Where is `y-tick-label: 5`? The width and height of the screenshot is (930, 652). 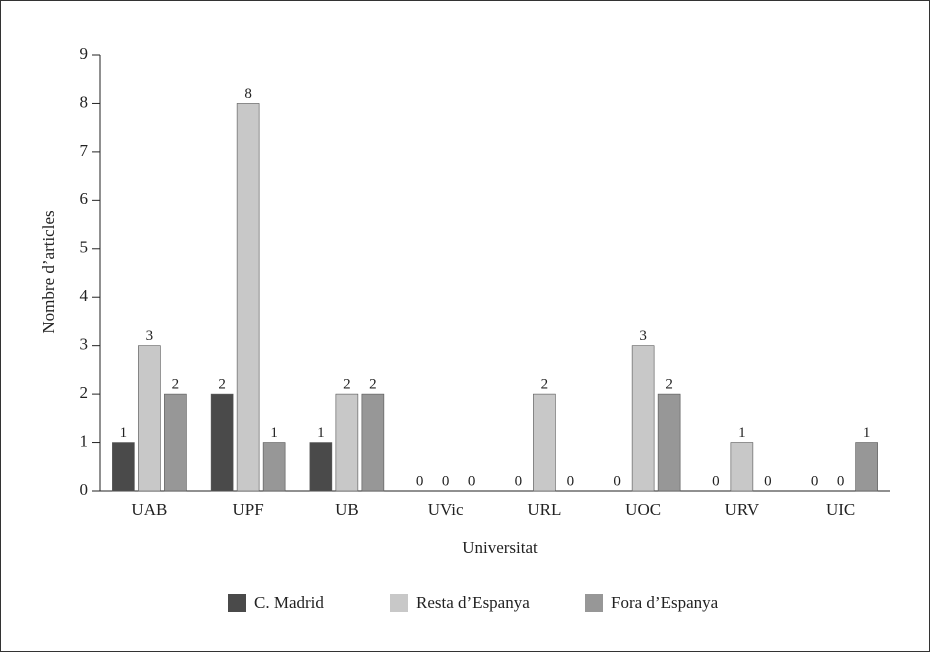 y-tick-label: 5 is located at coordinates (84, 247).